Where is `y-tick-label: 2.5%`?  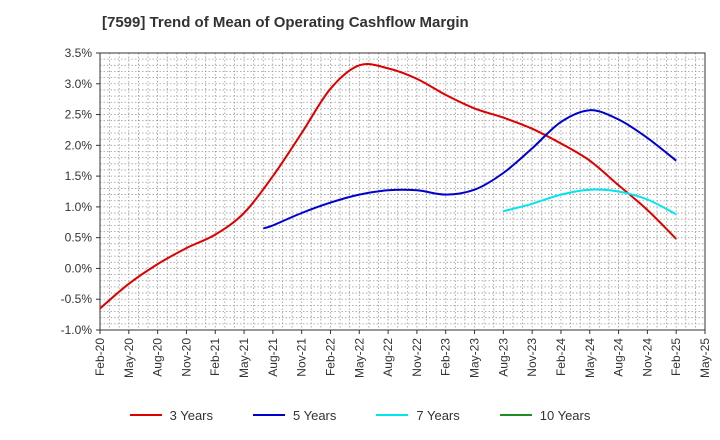
y-tick-label: 2.5% is located at coordinates (79, 115).